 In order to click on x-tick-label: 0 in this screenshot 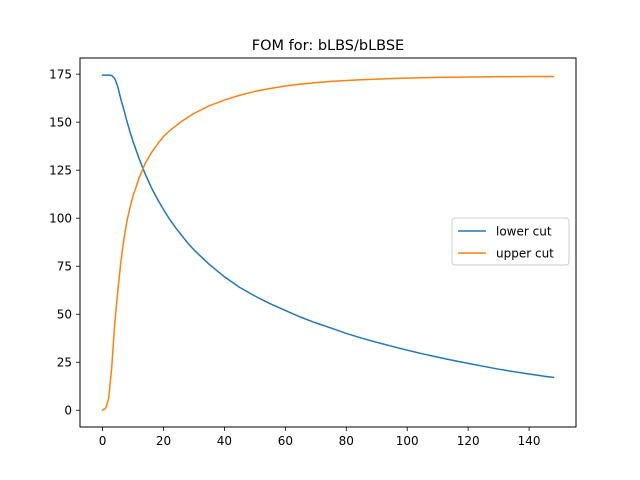, I will do `click(103, 441)`.